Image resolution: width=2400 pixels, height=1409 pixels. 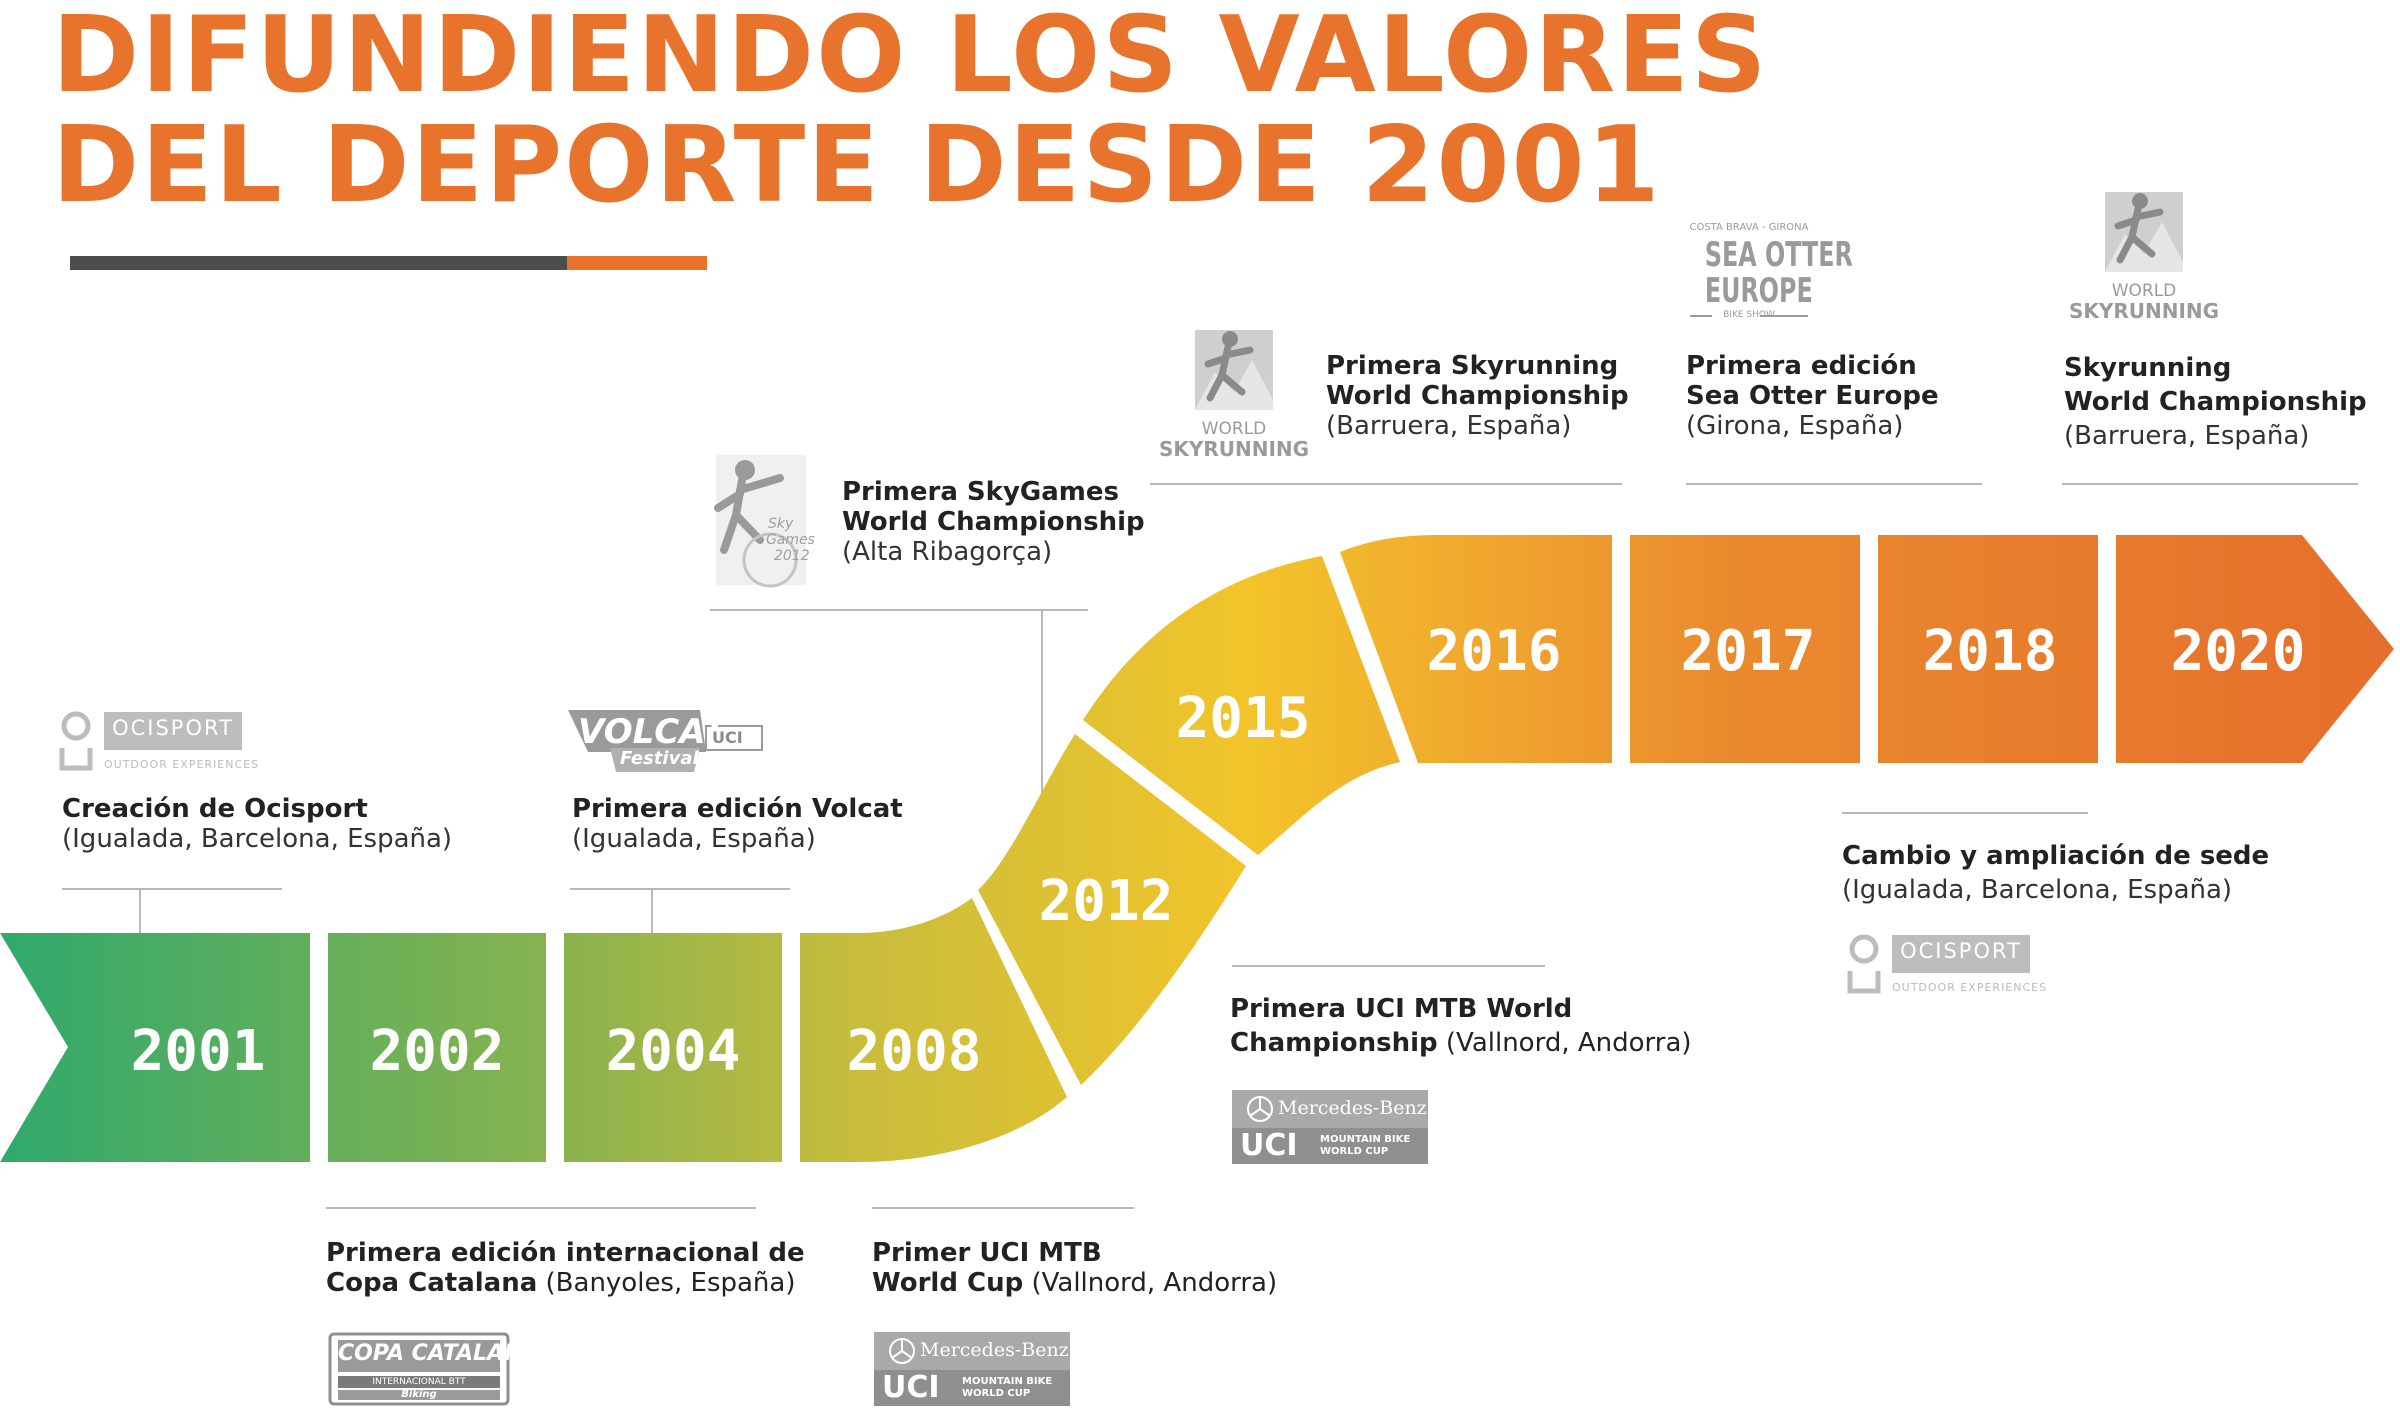 What do you see at coordinates (1401, 1009) in the screenshot?
I see `event-title: Primera UCI MTB World` at bounding box center [1401, 1009].